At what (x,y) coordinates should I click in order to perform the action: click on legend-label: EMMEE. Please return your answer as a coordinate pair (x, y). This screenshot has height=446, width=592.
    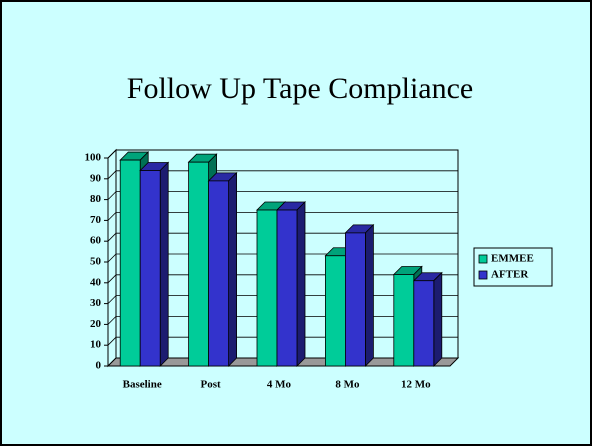
    Looking at the image, I should click on (512, 259).